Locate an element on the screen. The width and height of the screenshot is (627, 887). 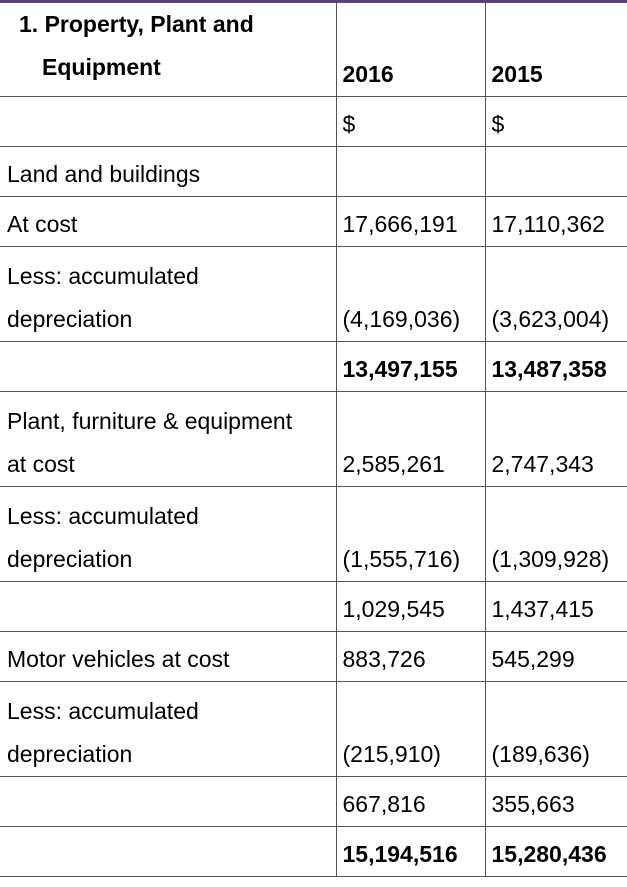
value-2015: (3,623,004) is located at coordinates (555, 294).